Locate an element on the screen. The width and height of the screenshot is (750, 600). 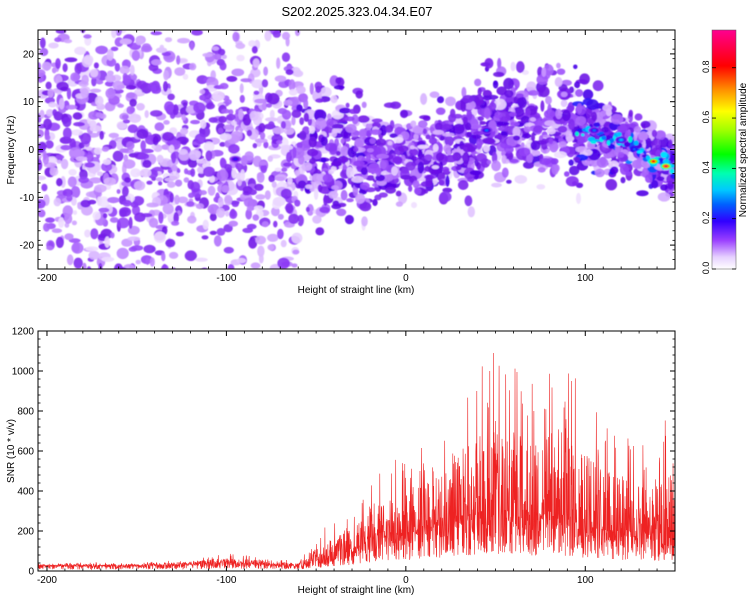
figure-title: S202.2025.323.04.34.E07 is located at coordinates (356, 11).